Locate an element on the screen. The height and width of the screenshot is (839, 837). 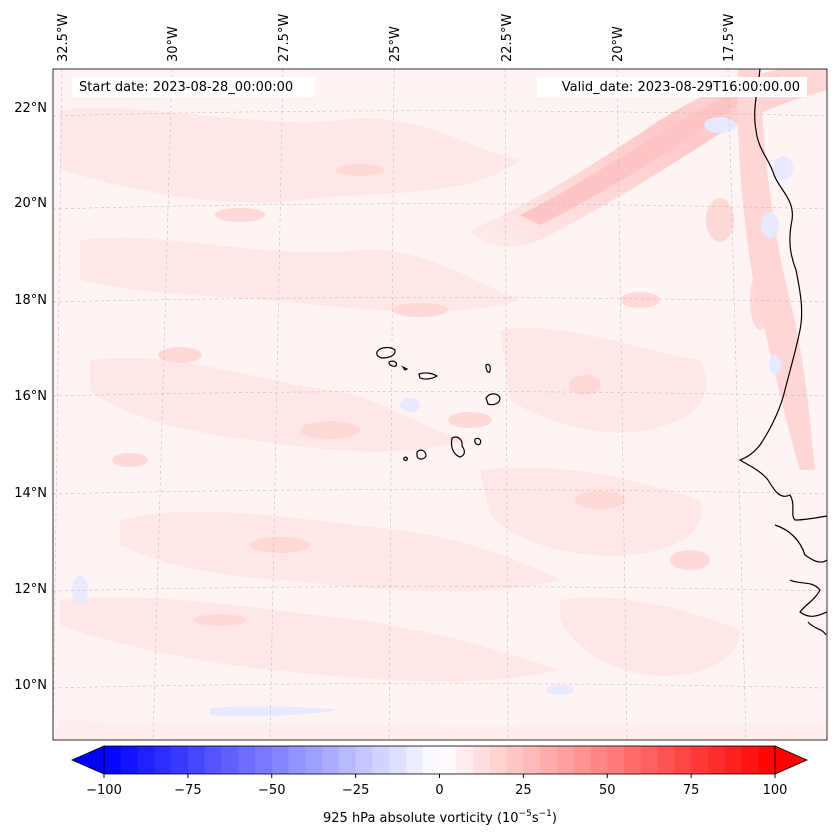
colorbar-tick-label: 50 is located at coordinates (607, 790).